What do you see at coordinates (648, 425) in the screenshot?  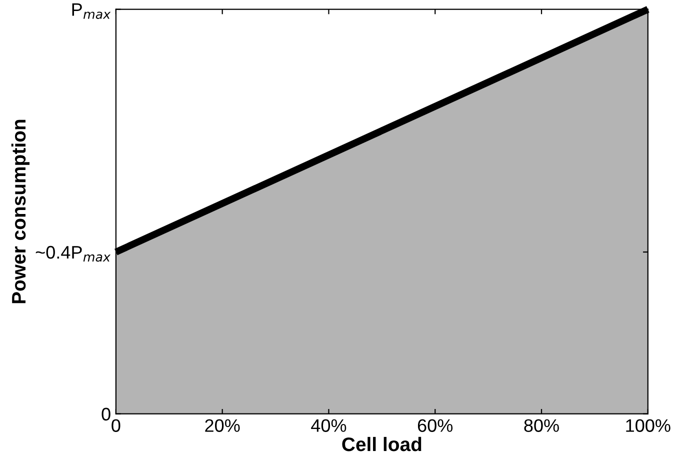 I see `x-tick-label: 100%` at bounding box center [648, 425].